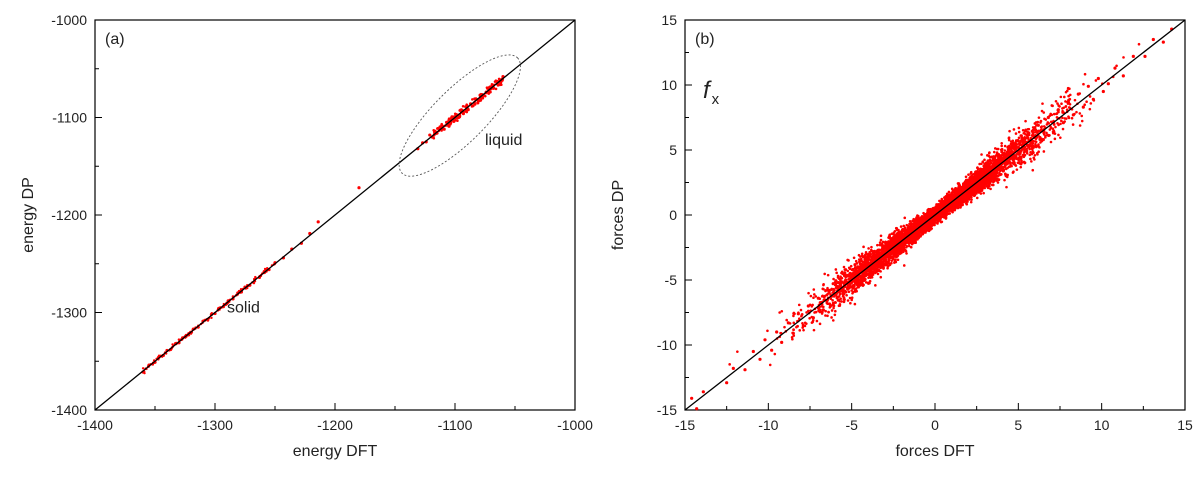  Describe the element at coordinates (705, 39) in the screenshot. I see `panel-label: (b)` at that location.